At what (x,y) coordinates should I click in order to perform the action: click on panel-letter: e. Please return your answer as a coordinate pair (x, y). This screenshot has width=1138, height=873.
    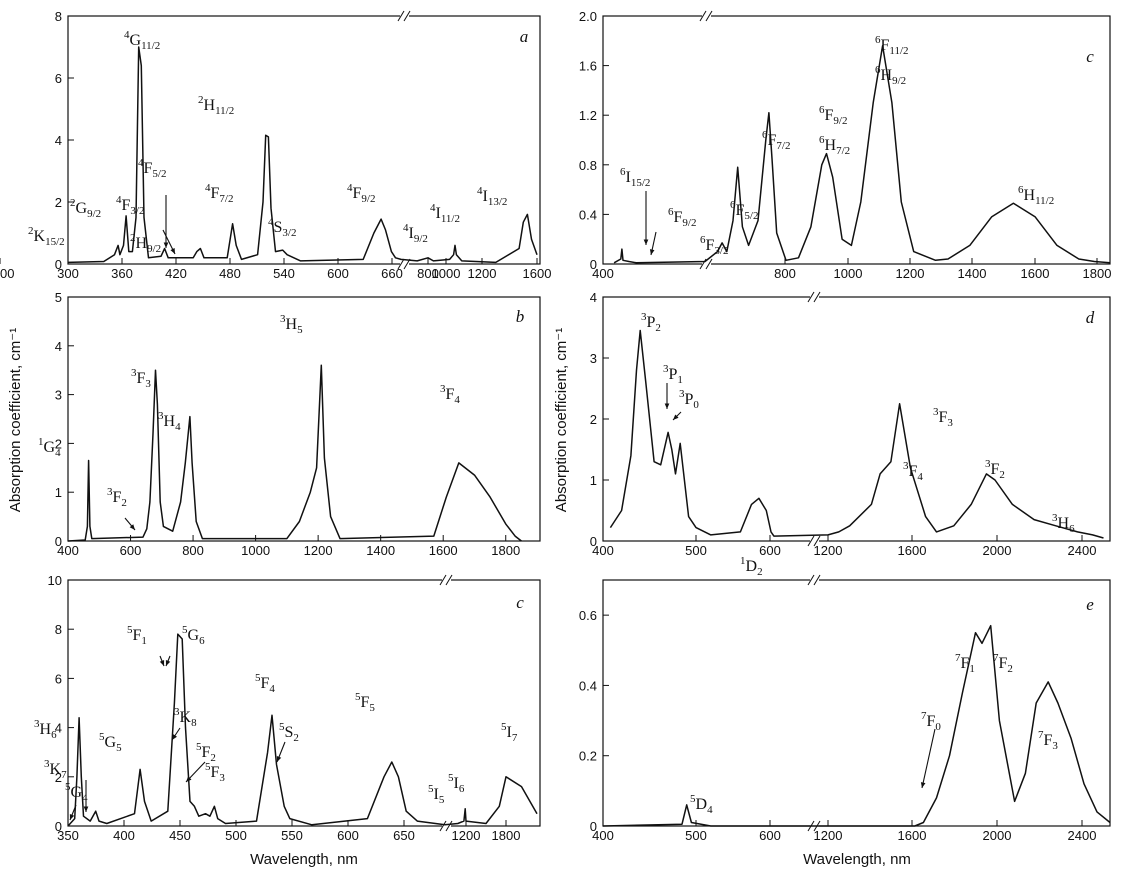
    Looking at the image, I should click on (1090, 604).